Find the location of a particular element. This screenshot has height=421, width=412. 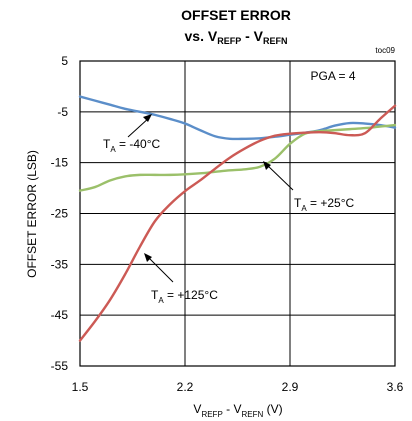

ann-val: = -40°C is located at coordinates (138, 144).